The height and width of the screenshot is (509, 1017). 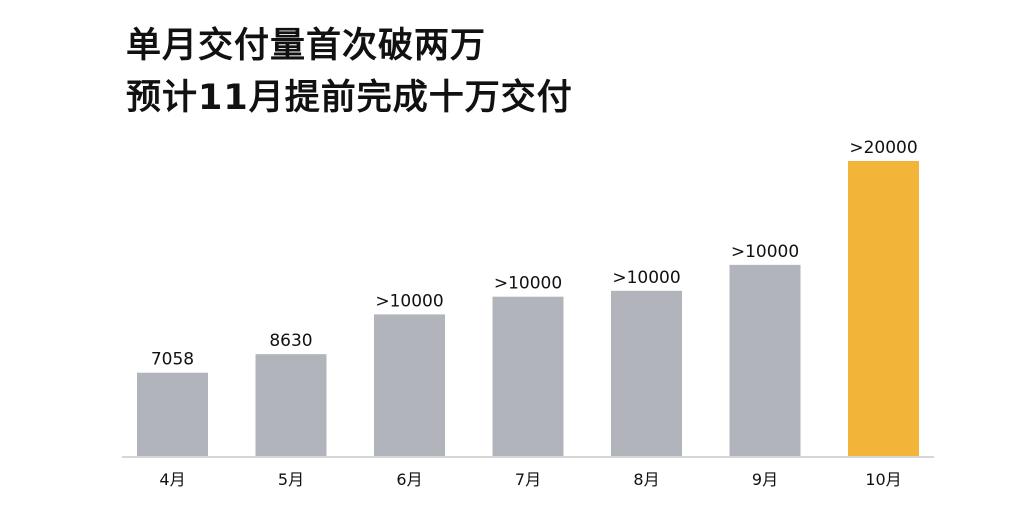 I want to click on x-tick-label-7: 10月, so click(x=883, y=479).